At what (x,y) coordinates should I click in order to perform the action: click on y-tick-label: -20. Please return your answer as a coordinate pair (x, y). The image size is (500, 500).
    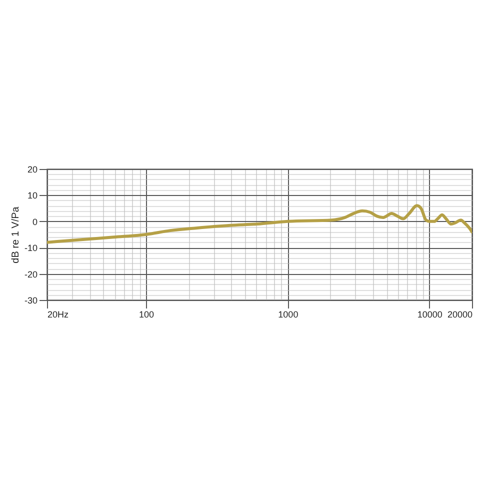
    Looking at the image, I should click on (31, 274).